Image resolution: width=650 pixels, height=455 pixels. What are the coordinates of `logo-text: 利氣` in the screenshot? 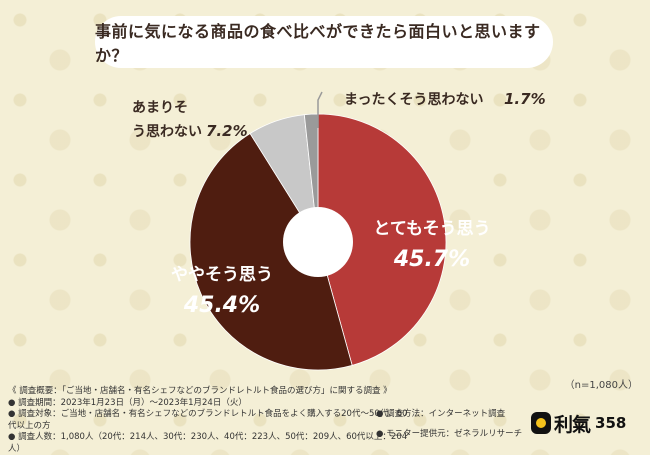 It's located at (572, 424).